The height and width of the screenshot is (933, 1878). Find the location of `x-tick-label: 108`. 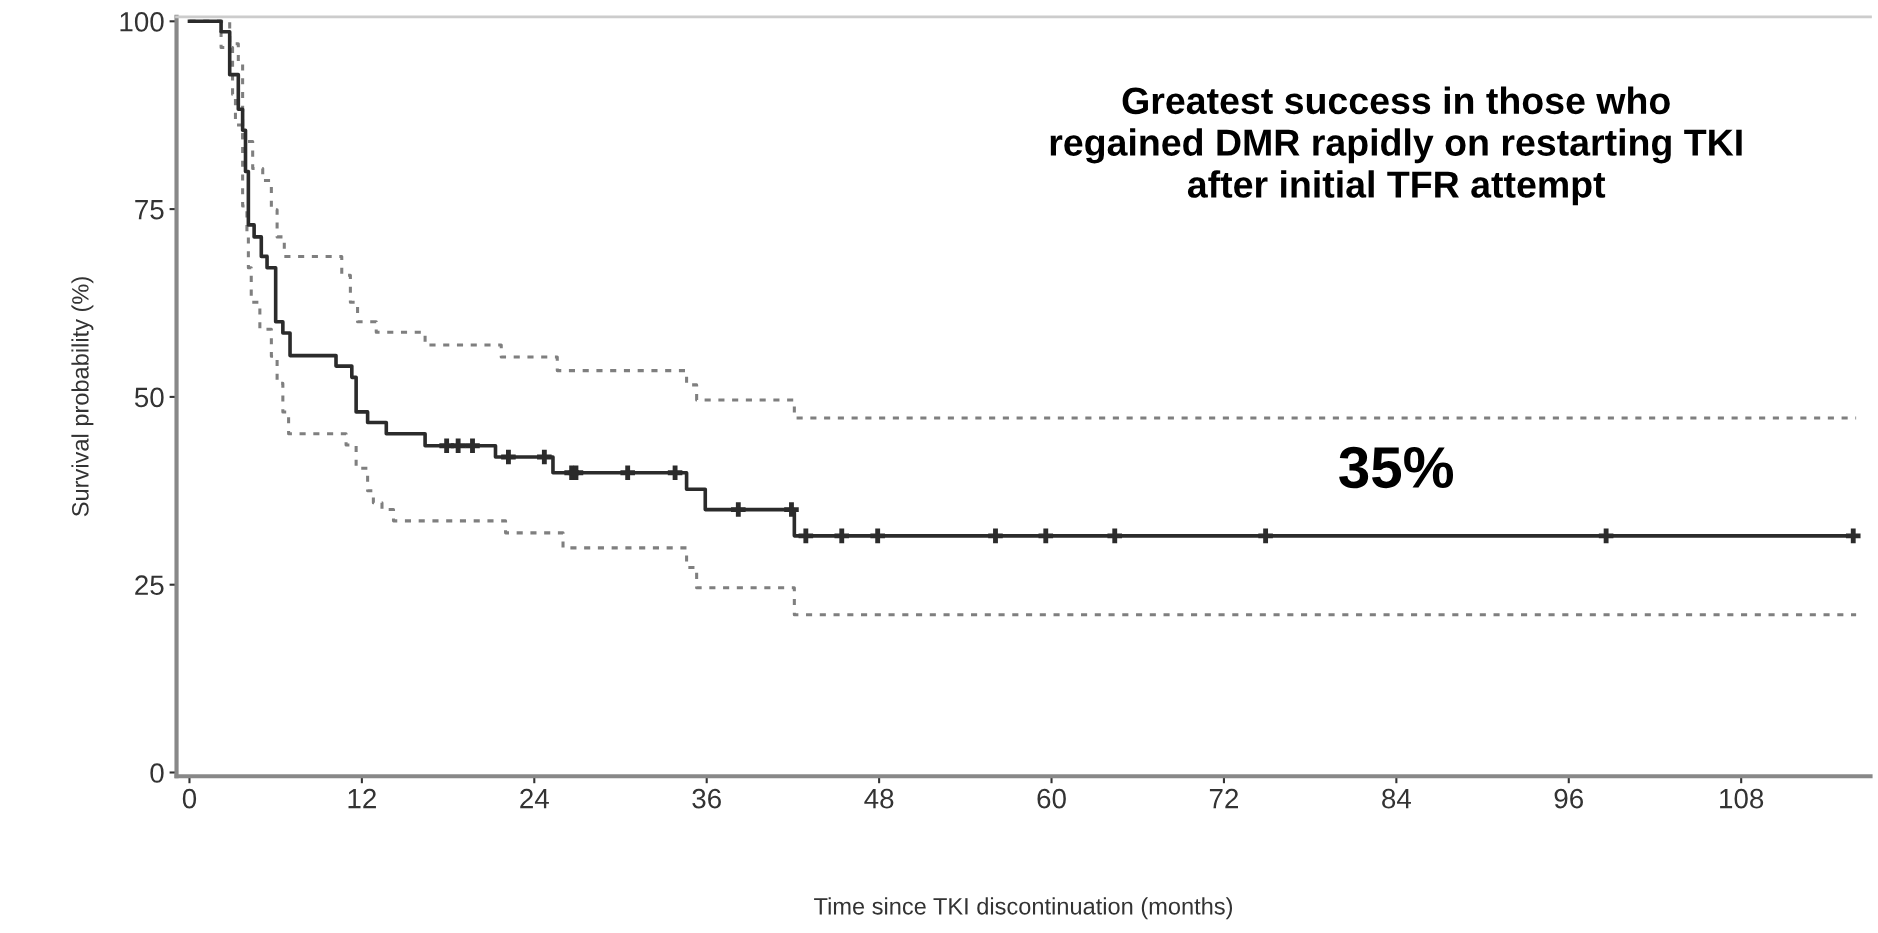

x-tick-label: 108 is located at coordinates (1742, 798).